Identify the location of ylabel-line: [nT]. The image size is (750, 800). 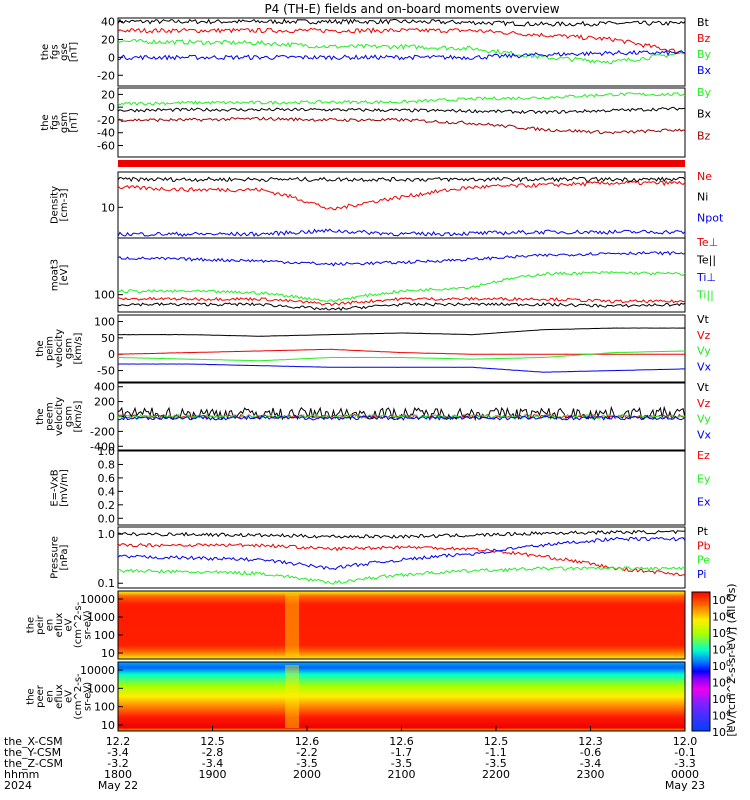
(73, 52).